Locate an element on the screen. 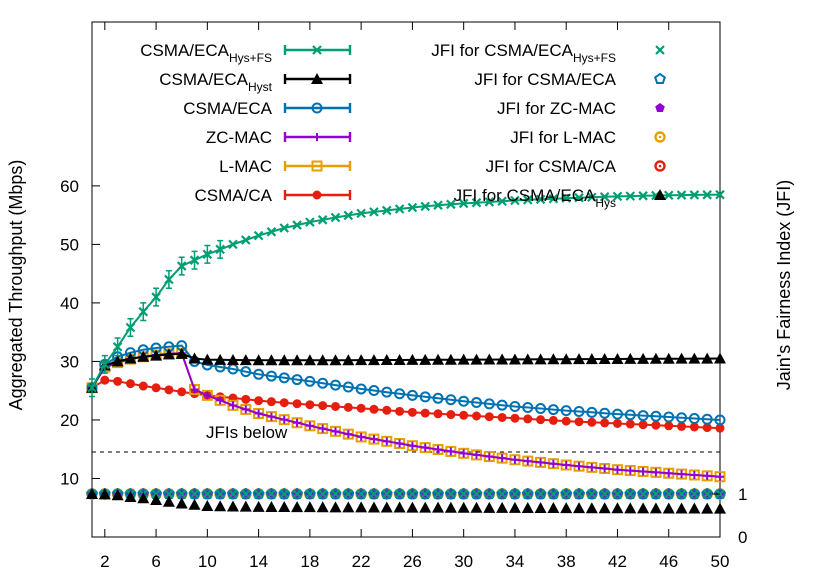 The width and height of the screenshot is (830, 581). y2-axis-title: Jain's Fairness Index (JFI) is located at coordinates (784, 285).